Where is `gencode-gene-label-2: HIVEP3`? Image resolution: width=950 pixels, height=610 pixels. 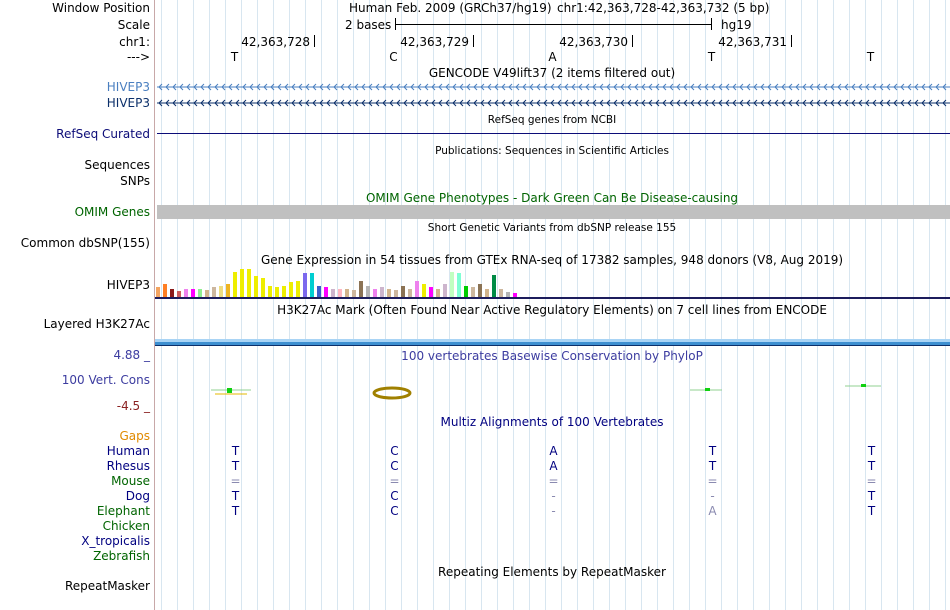
gencode-gene-label-2: HIVEP3 is located at coordinates (128, 103).